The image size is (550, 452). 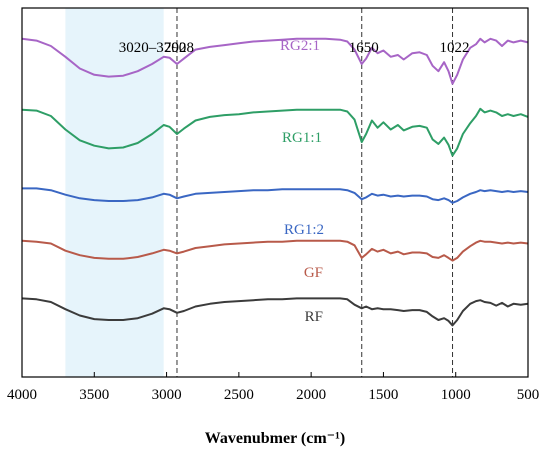 What do you see at coordinates (302, 181) in the screenshot?
I see `series-labels: RG2:1 RG1:1 RG1:2 GF RF` at bounding box center [302, 181].